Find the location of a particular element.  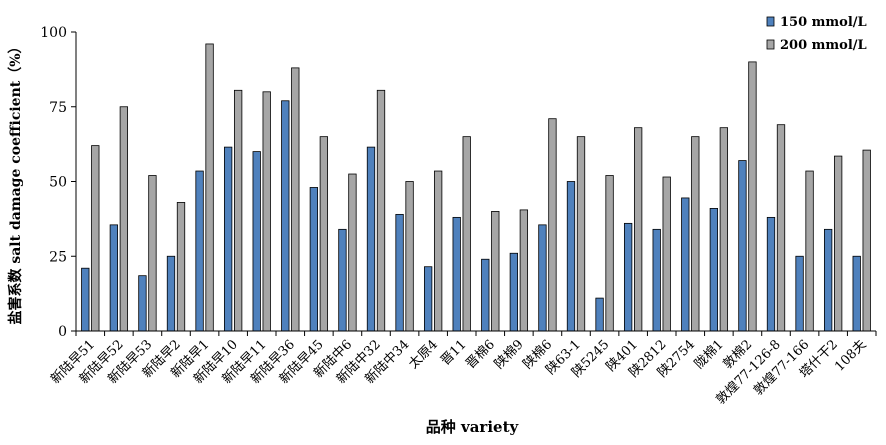

legend-label: 150 mmol/L is located at coordinates (823, 22).